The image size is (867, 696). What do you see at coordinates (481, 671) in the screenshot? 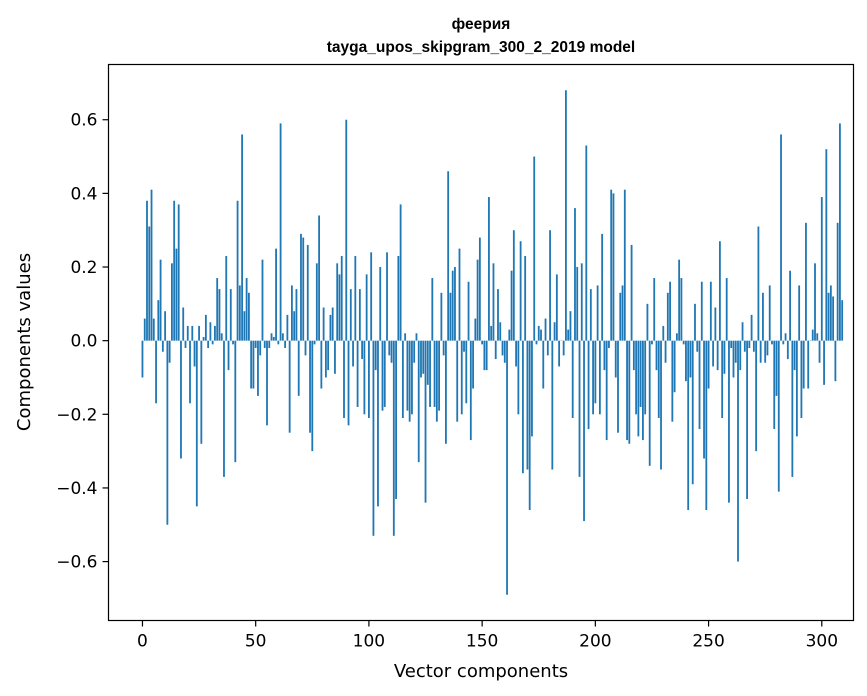
I see `x-axis-label: Vector components` at bounding box center [481, 671].